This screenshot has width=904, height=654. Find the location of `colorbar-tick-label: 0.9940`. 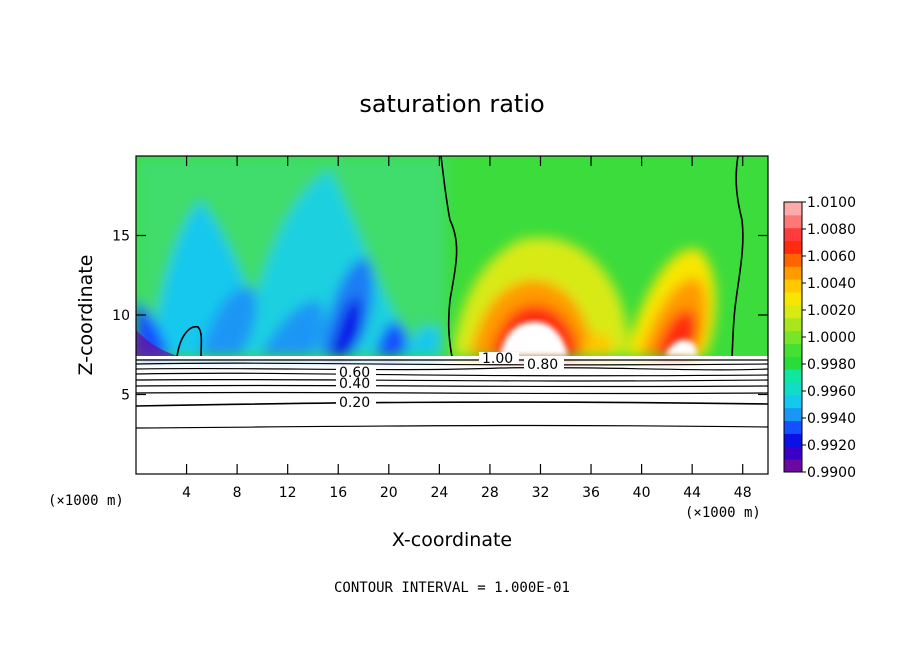

colorbar-tick-label: 0.9940 is located at coordinates (831, 419).